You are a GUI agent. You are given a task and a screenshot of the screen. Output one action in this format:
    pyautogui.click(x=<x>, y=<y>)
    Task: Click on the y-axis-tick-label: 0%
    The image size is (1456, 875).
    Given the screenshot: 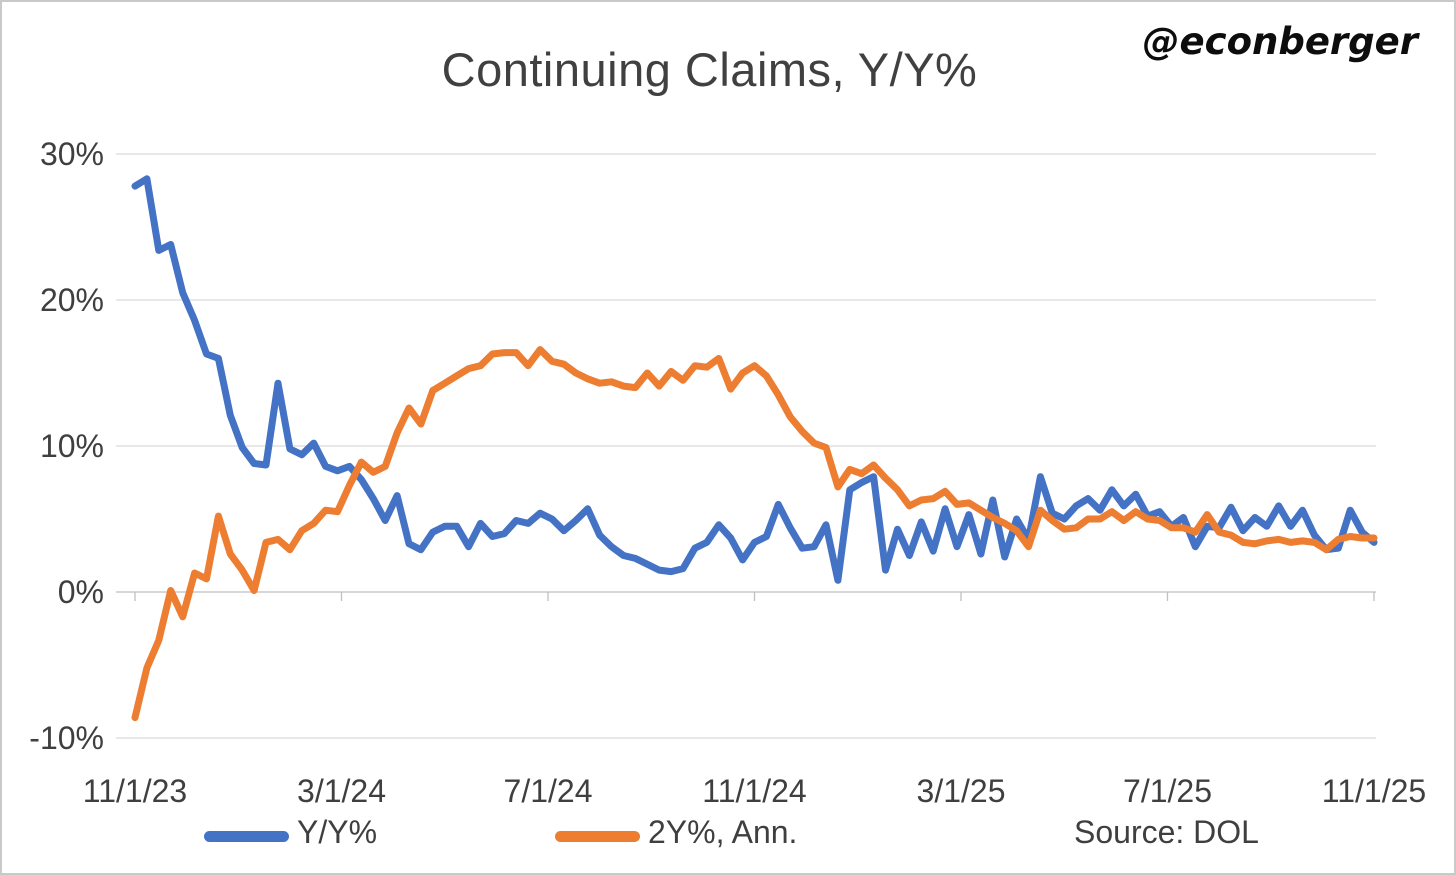 What is the action you would take?
    pyautogui.click(x=81, y=592)
    